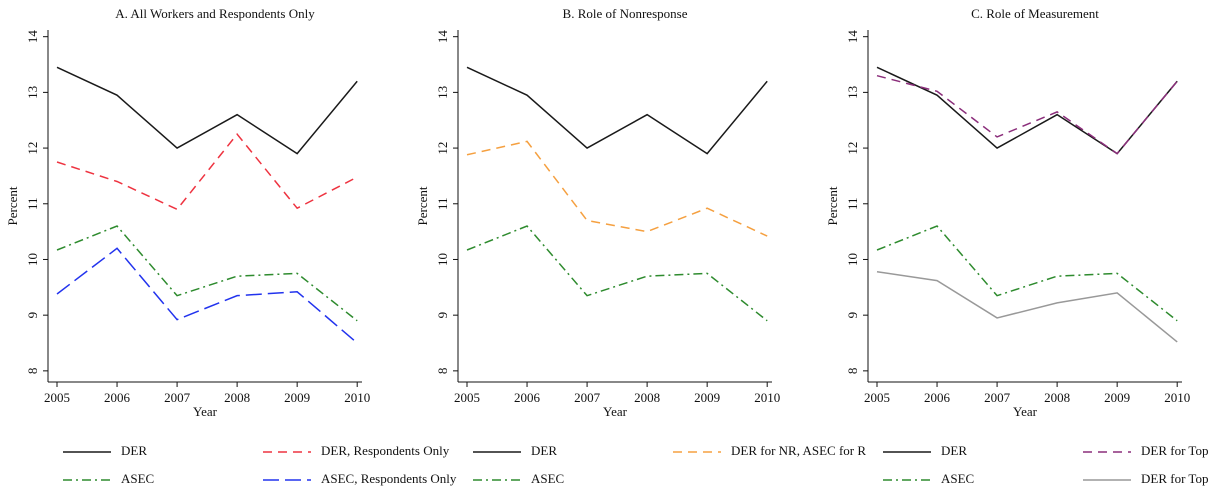  I want to click on legend-label: ASEC, Respondents Only, so click(389, 478).